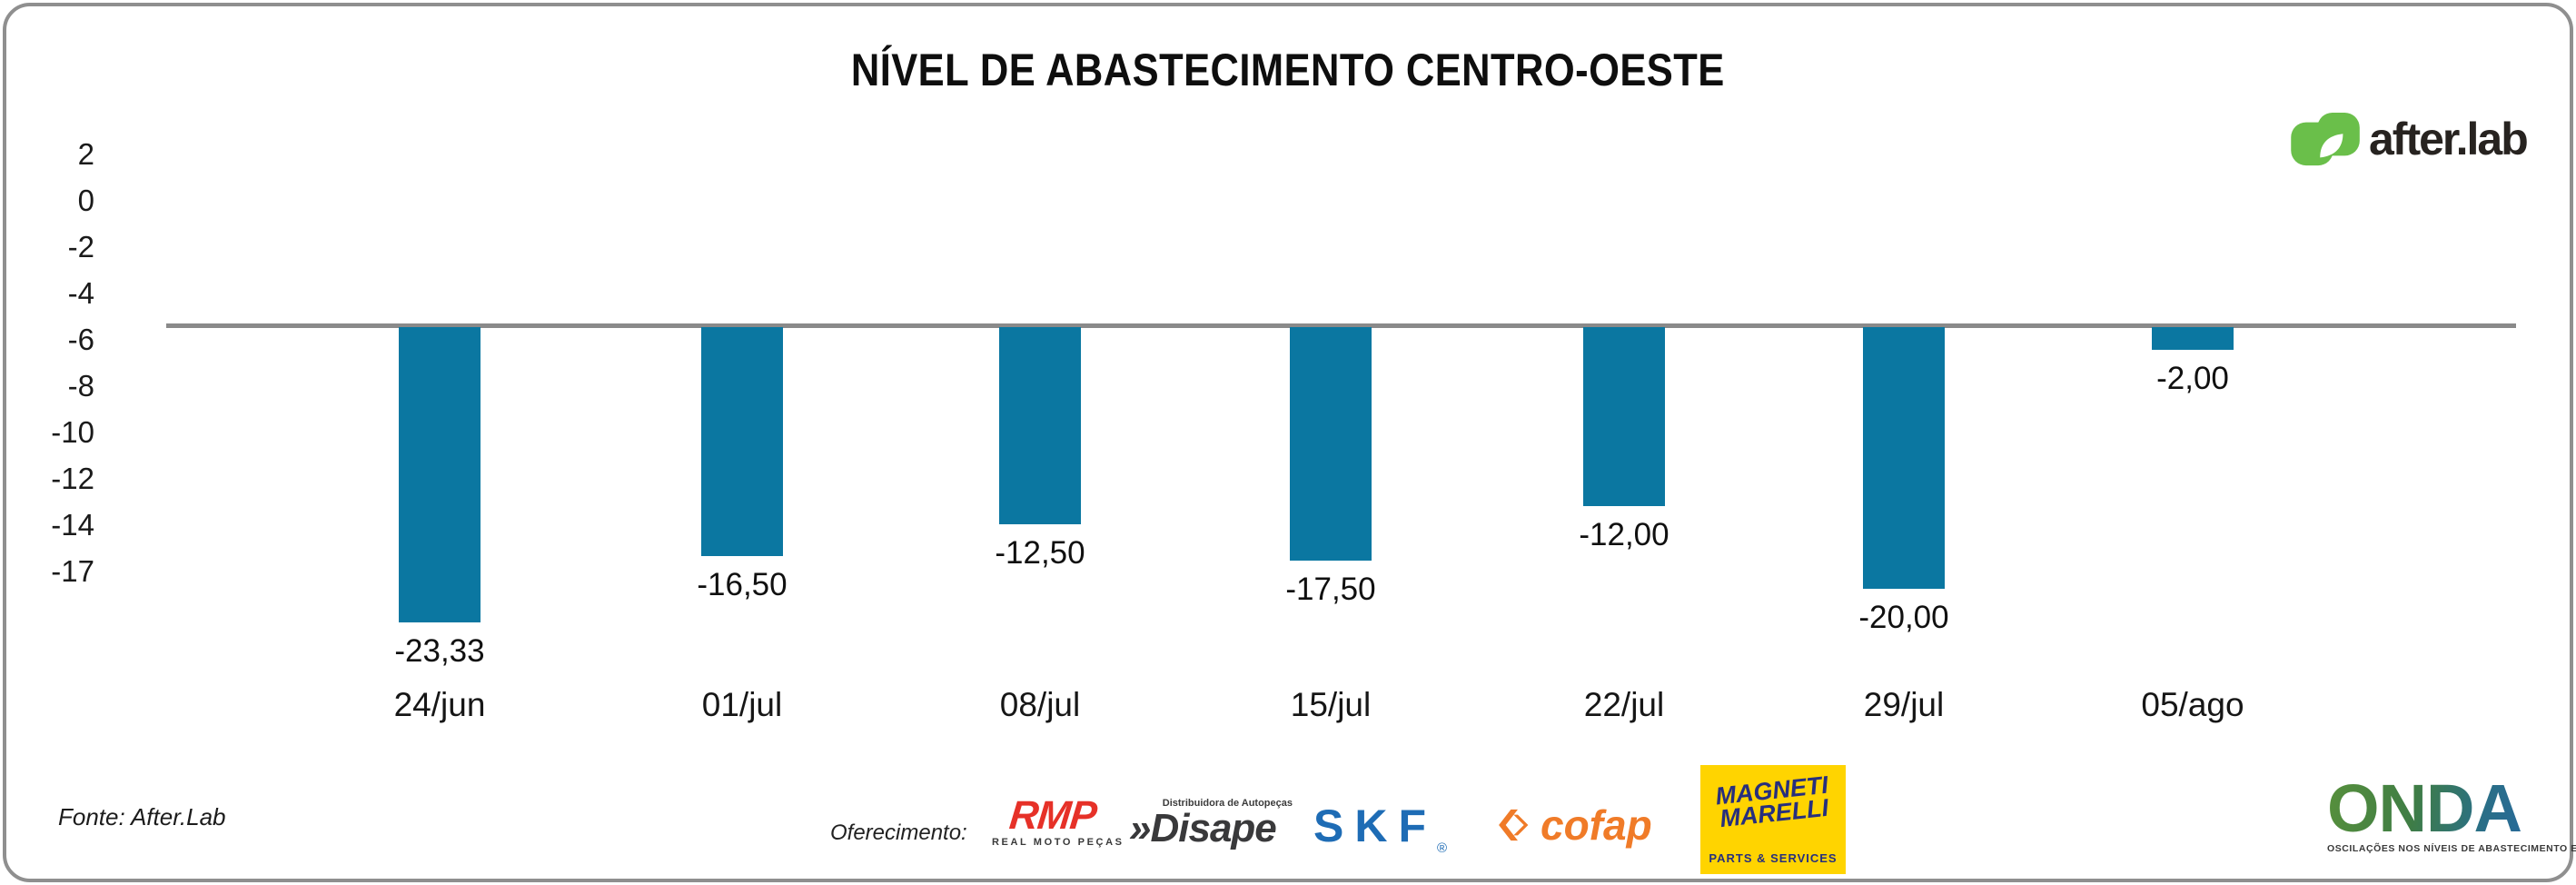 The height and width of the screenshot is (885, 2576). What do you see at coordinates (1442, 848) in the screenshot?
I see `skf-registered-mark: ®` at bounding box center [1442, 848].